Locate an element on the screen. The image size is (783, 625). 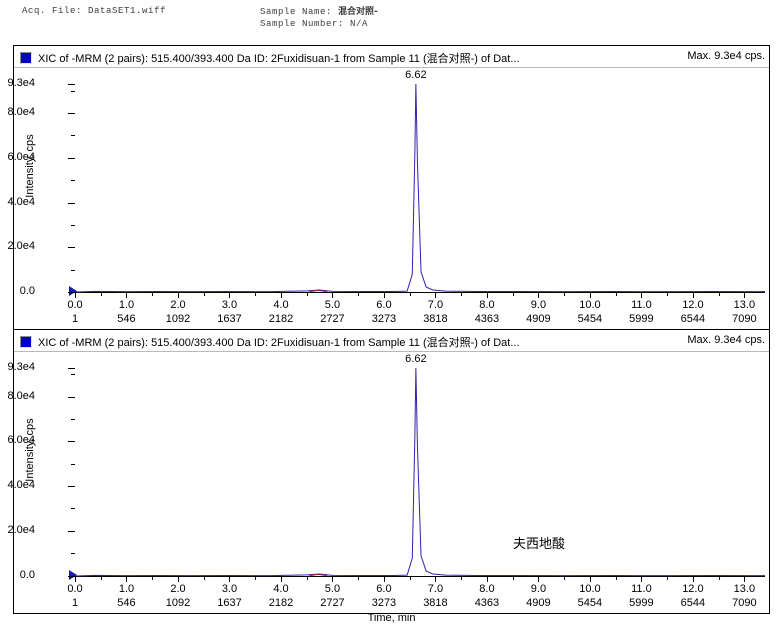
legend-color-swatch-icon is located at coordinates (26, 58).